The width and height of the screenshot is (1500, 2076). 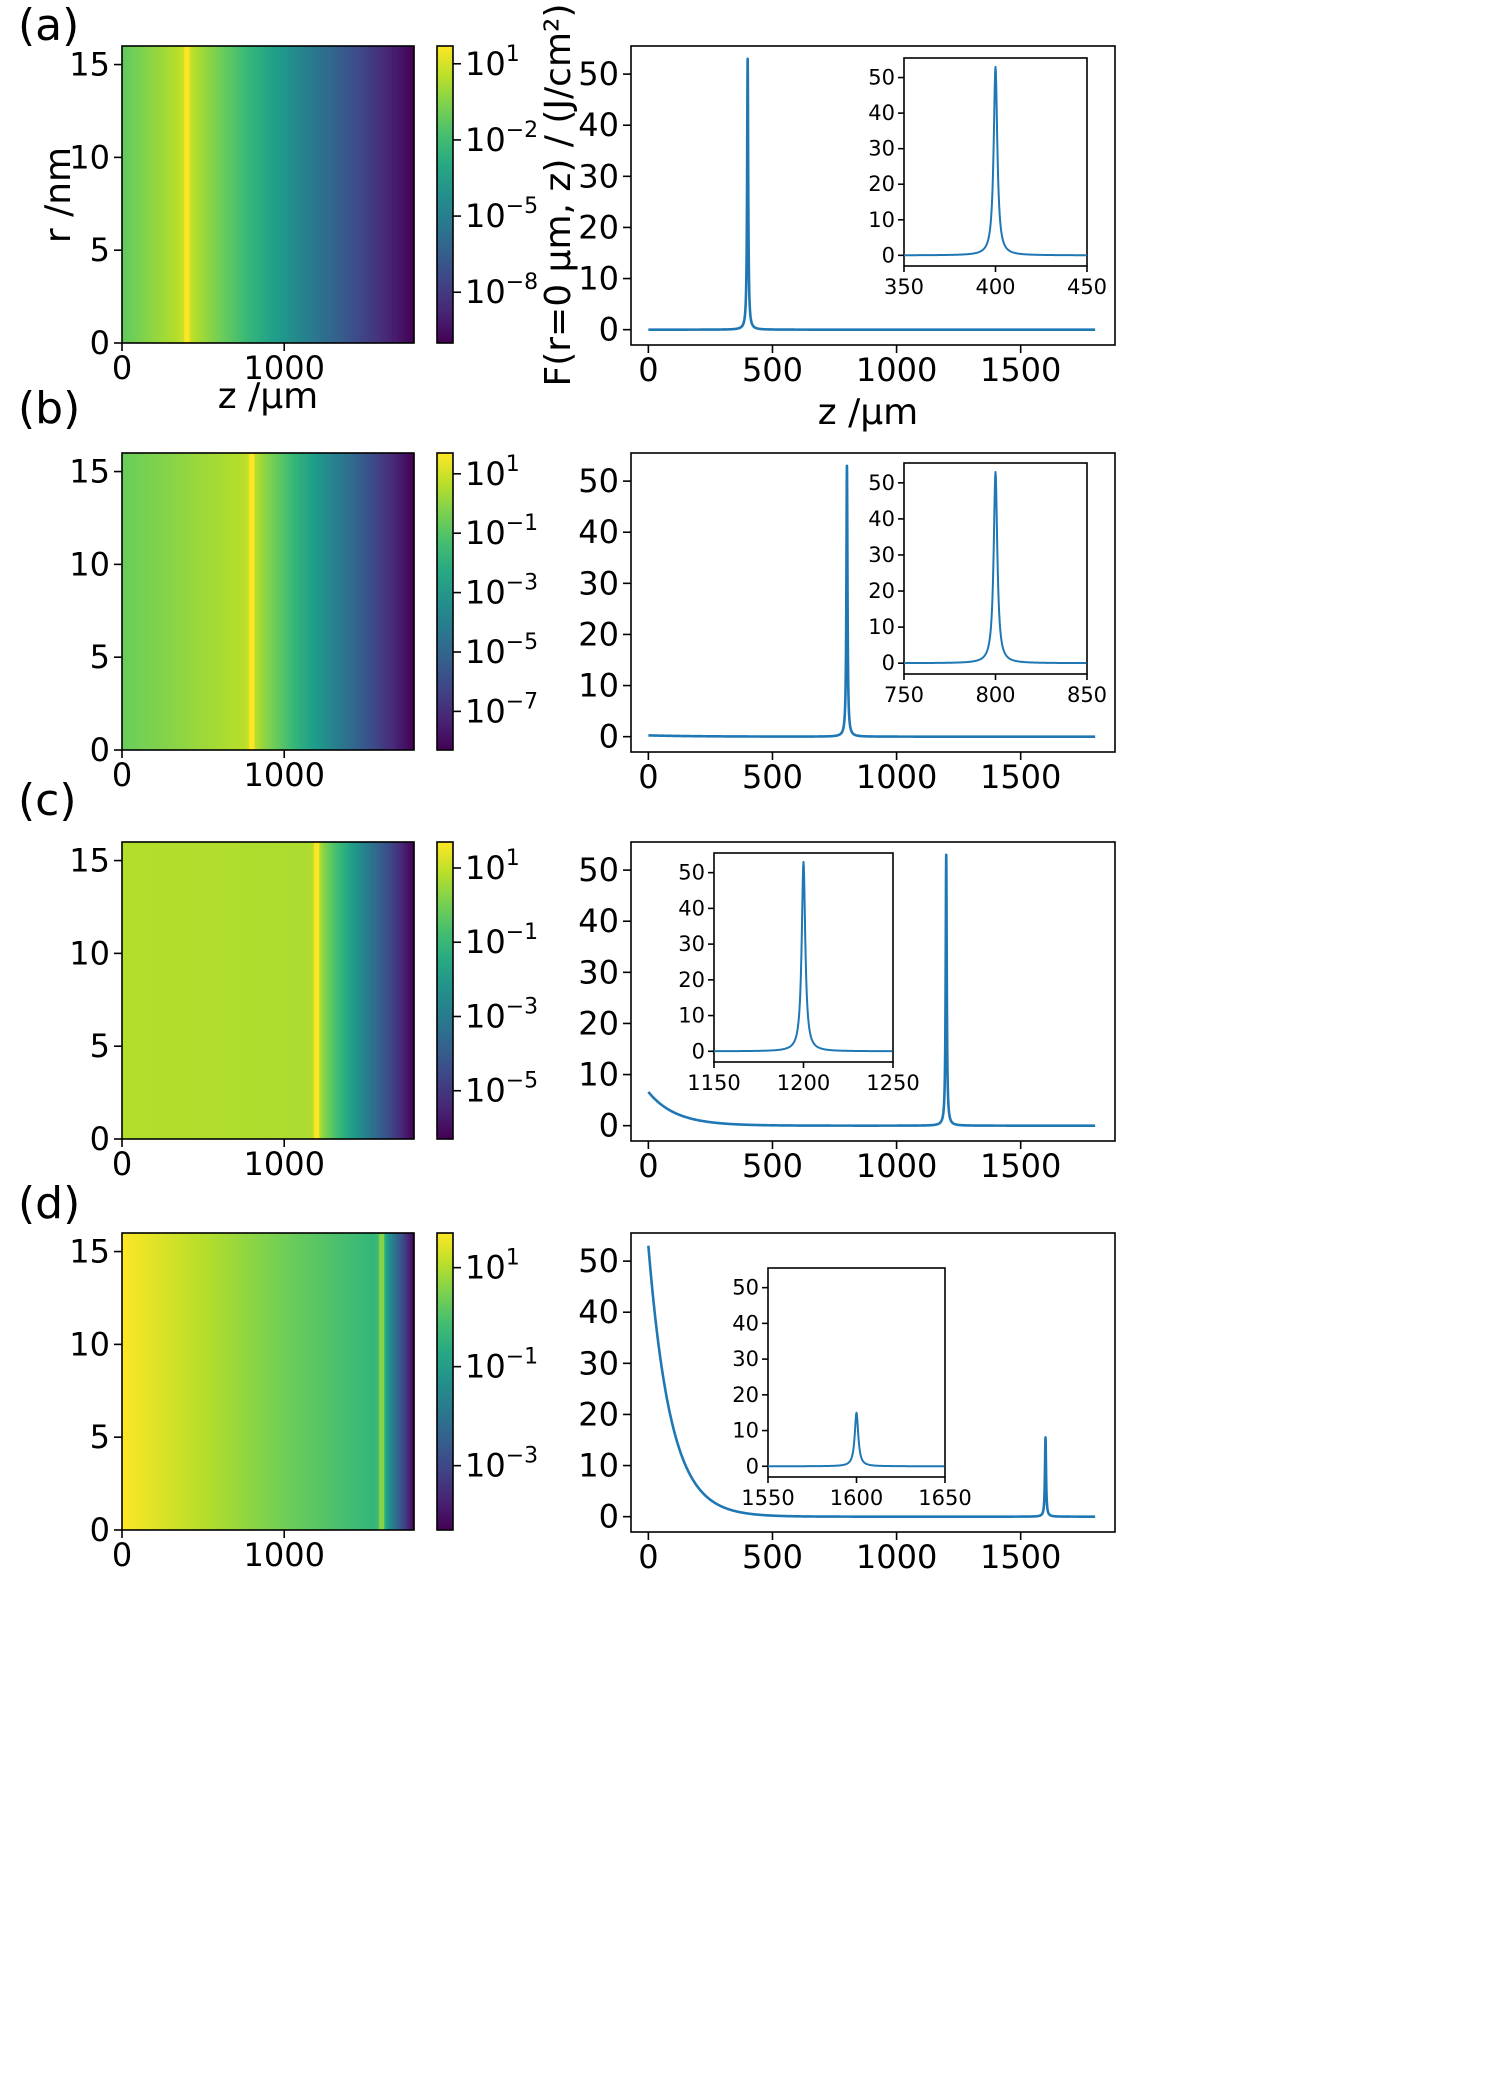 What do you see at coordinates (767, 1498) in the screenshot?
I see `inset-x-tick-label: 1550` at bounding box center [767, 1498].